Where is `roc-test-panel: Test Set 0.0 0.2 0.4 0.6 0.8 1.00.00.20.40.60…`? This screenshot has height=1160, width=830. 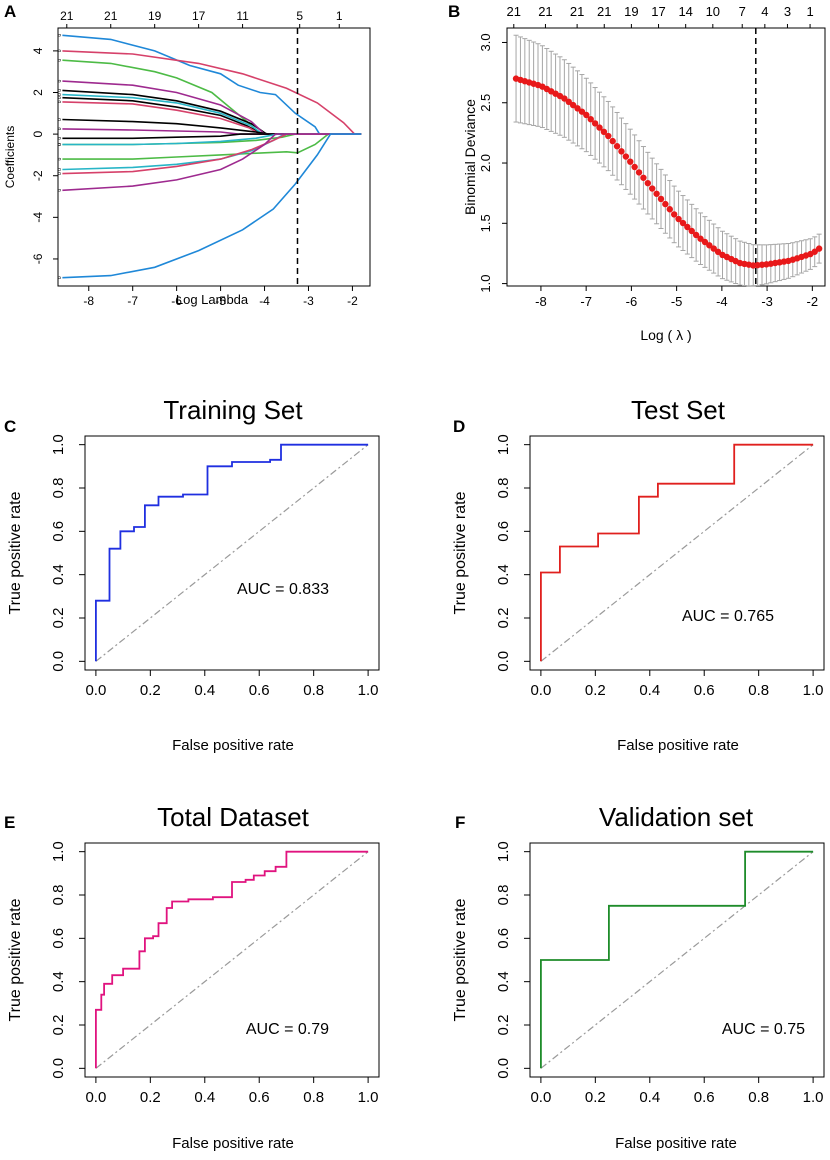 roc-test-panel: Test Set 0.0 0.2 0.4 0.6 0.8 1.00.00.20.40.60… is located at coordinates (638, 574).